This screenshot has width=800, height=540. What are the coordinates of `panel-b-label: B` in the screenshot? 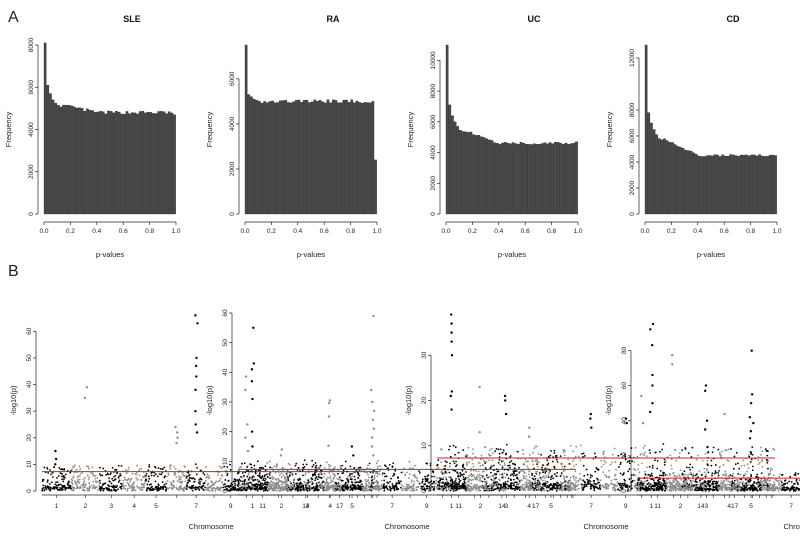 It's located at (13, 271).